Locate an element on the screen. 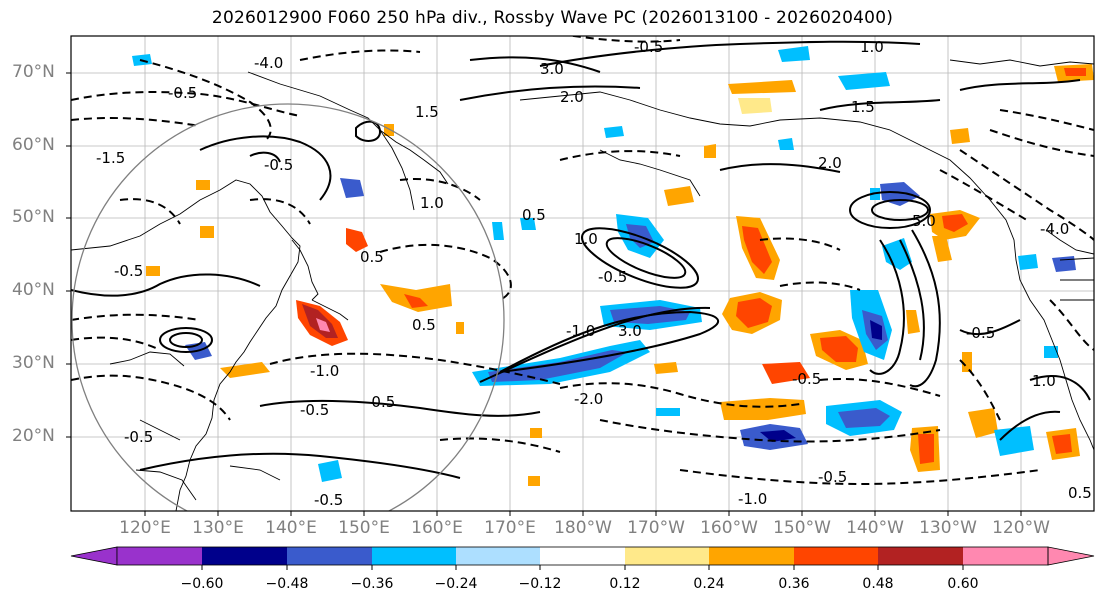  lon-label: 120°E is located at coordinates (145, 528).